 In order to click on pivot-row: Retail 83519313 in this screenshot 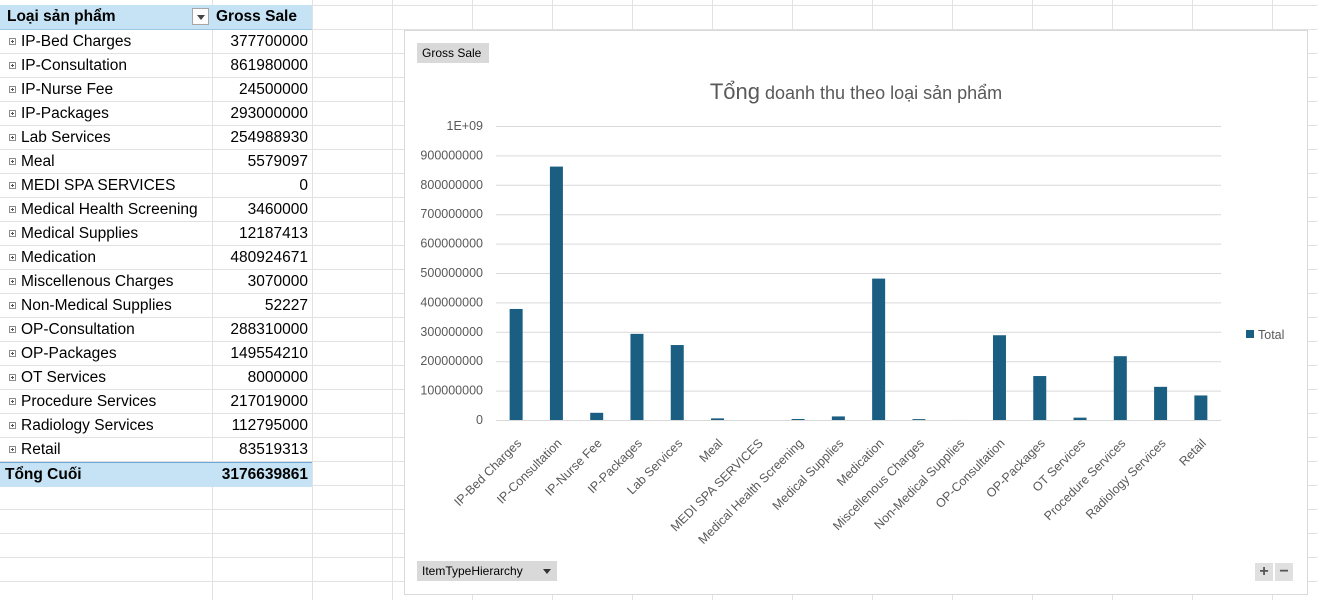, I will do `click(156, 450)`.